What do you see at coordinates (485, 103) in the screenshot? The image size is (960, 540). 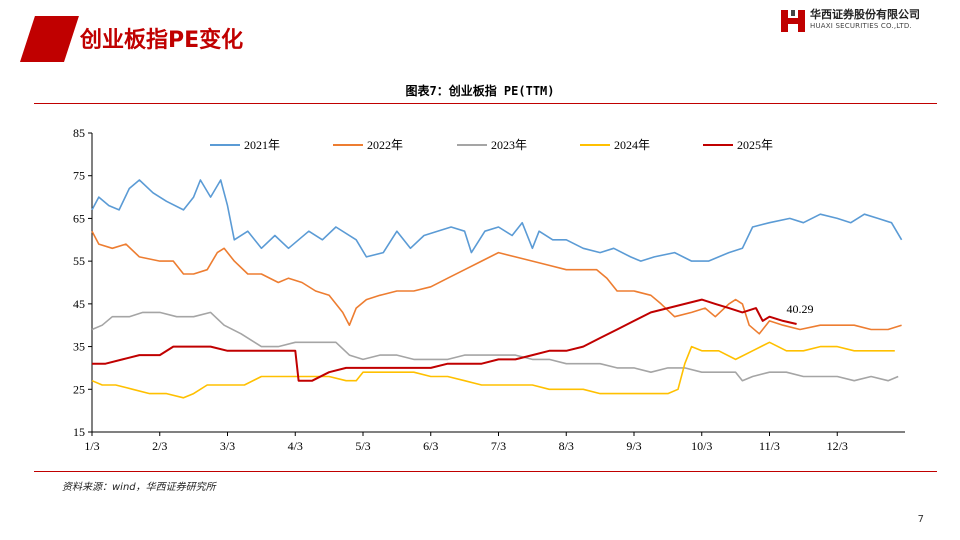 I see `top-divider` at bounding box center [485, 103].